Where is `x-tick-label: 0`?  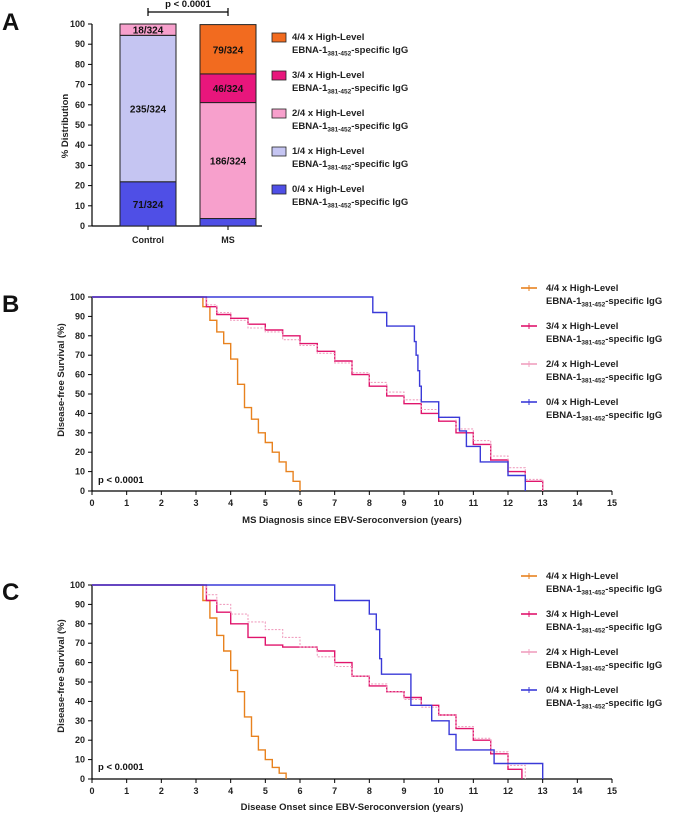
x-tick-label: 0 is located at coordinates (91, 503).